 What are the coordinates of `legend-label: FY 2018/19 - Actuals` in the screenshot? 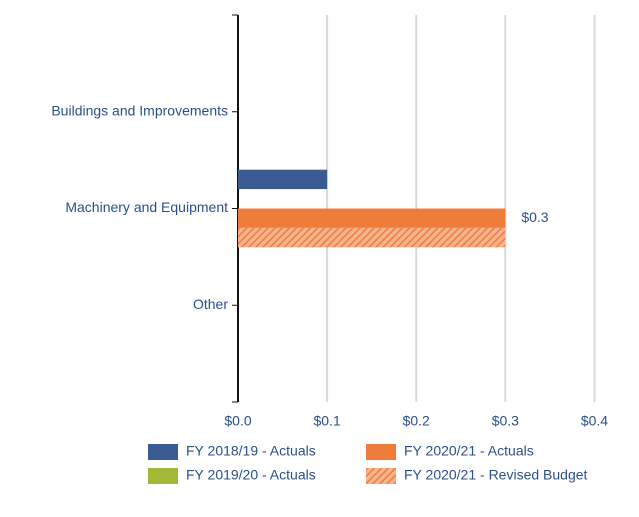 It's located at (251, 451).